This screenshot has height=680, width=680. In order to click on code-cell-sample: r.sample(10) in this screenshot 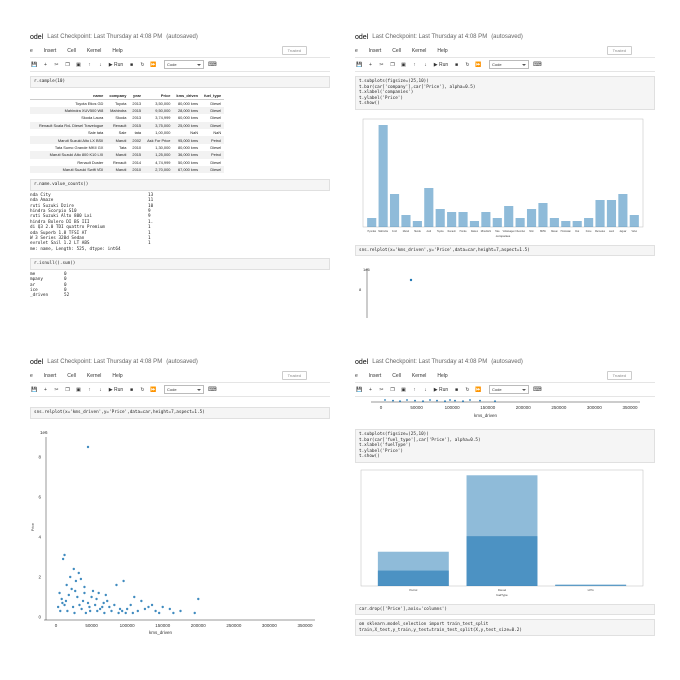, I will do `click(180, 82)`.